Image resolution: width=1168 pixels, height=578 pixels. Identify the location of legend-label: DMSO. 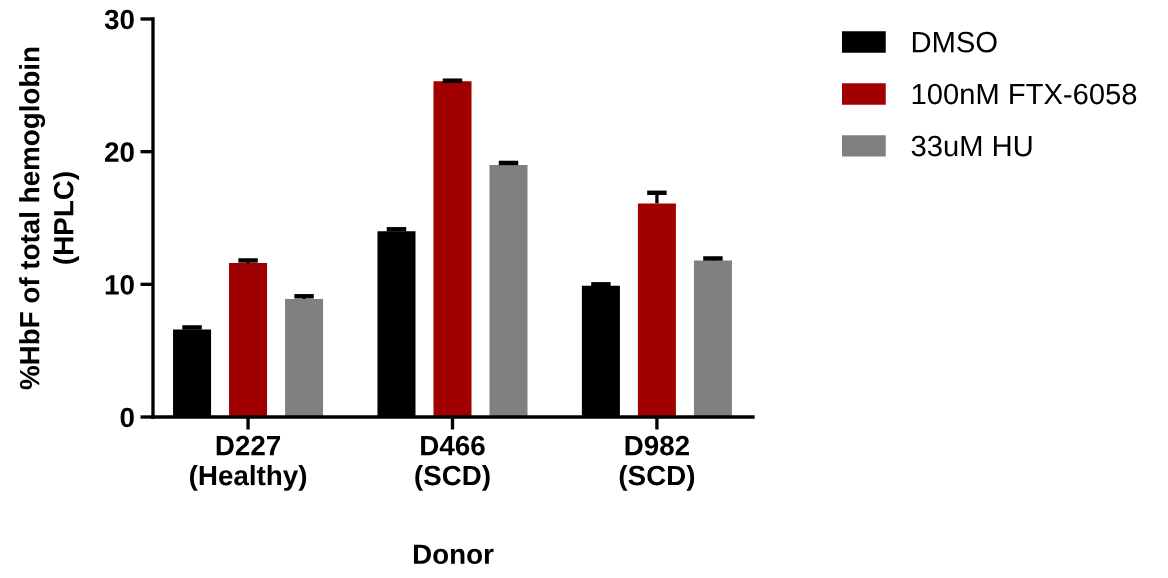
(954, 42).